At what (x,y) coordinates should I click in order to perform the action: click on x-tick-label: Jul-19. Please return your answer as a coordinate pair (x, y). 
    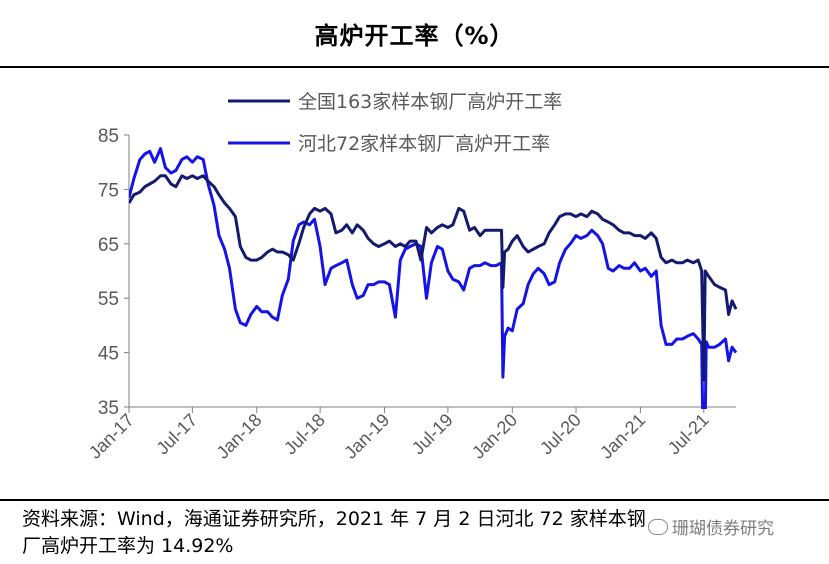
    Looking at the image, I should click on (432, 434).